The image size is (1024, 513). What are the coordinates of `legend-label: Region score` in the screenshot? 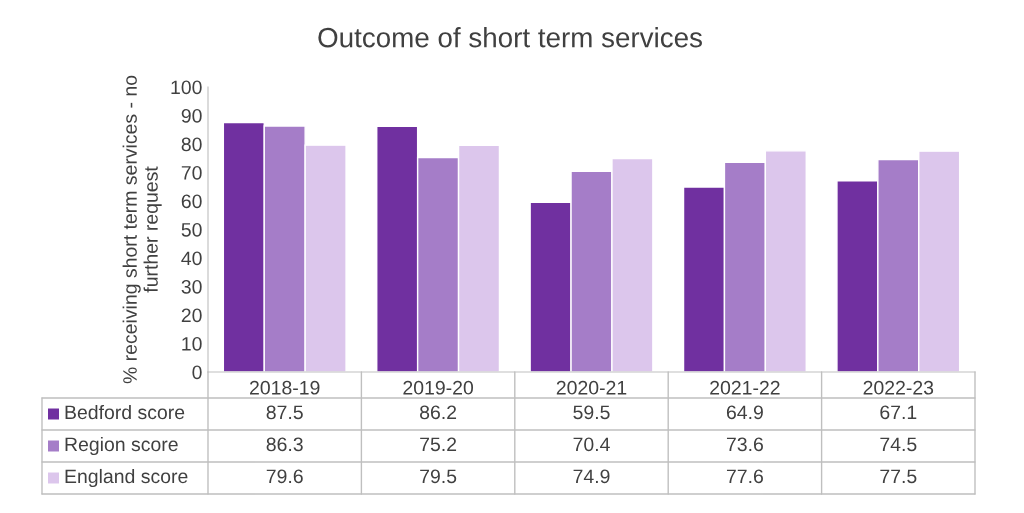 It's located at (121, 446).